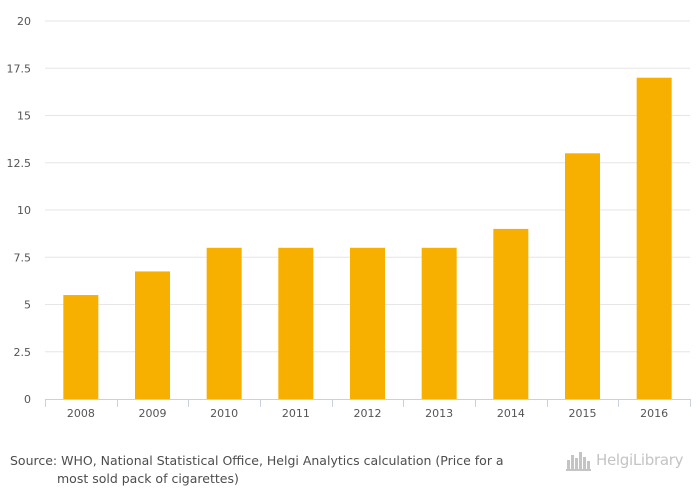 The image size is (700, 500). I want to click on x-tick-label: 2008, so click(81, 413).